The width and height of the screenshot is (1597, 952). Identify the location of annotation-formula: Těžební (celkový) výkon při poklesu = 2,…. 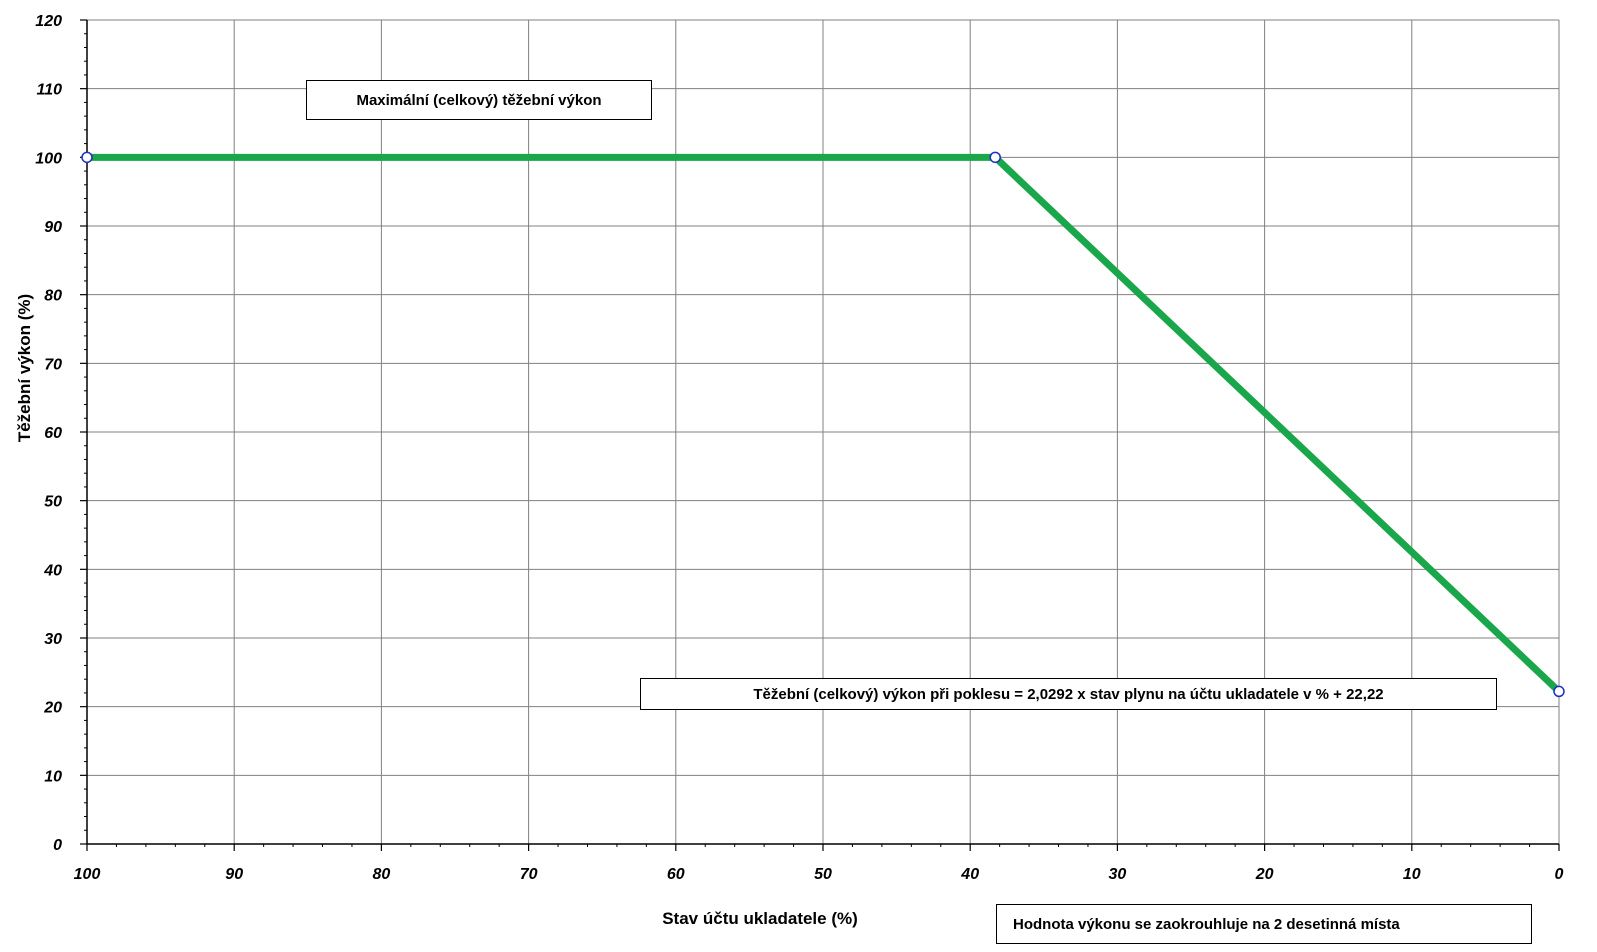
(1068, 694).